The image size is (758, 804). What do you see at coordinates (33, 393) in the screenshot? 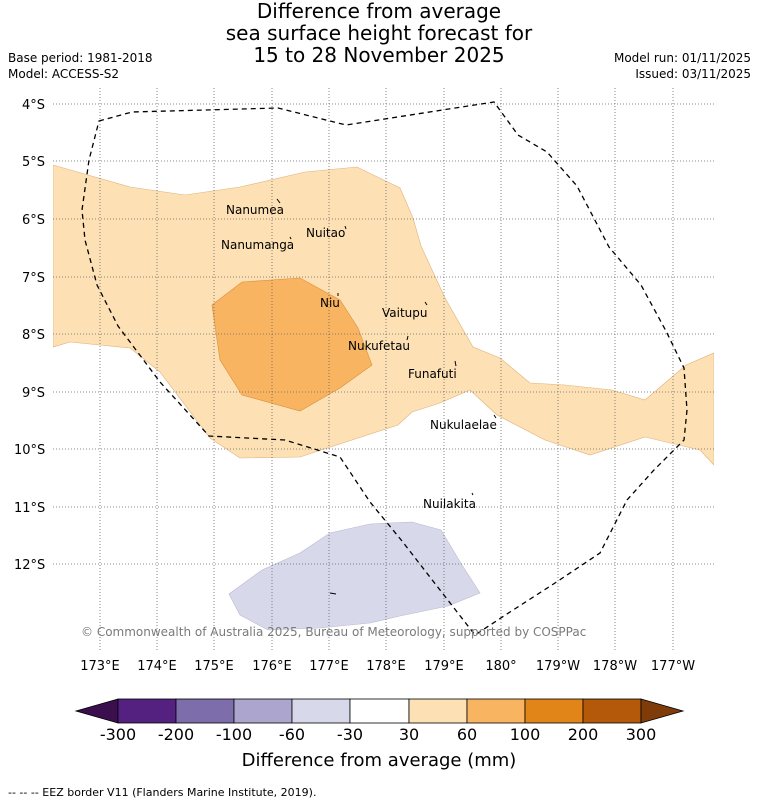
I see `lat-label: 9°S` at bounding box center [33, 393].